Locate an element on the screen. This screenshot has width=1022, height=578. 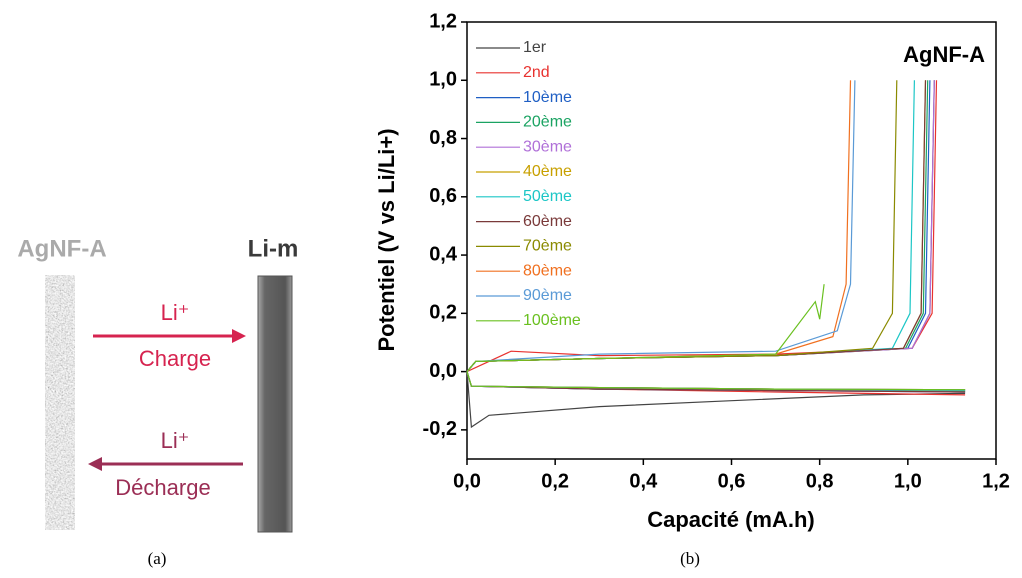
y-tick-label: 0,2 is located at coordinates (443, 313).